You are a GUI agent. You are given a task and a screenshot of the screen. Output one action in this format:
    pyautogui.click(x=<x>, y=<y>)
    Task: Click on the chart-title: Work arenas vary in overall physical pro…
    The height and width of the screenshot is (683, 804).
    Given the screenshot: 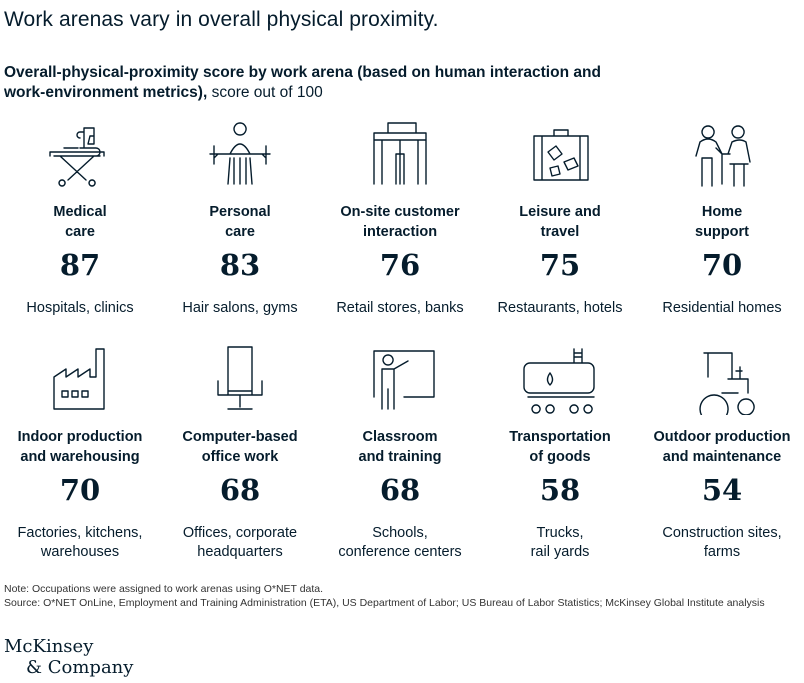 What is the action you would take?
    pyautogui.click(x=221, y=19)
    